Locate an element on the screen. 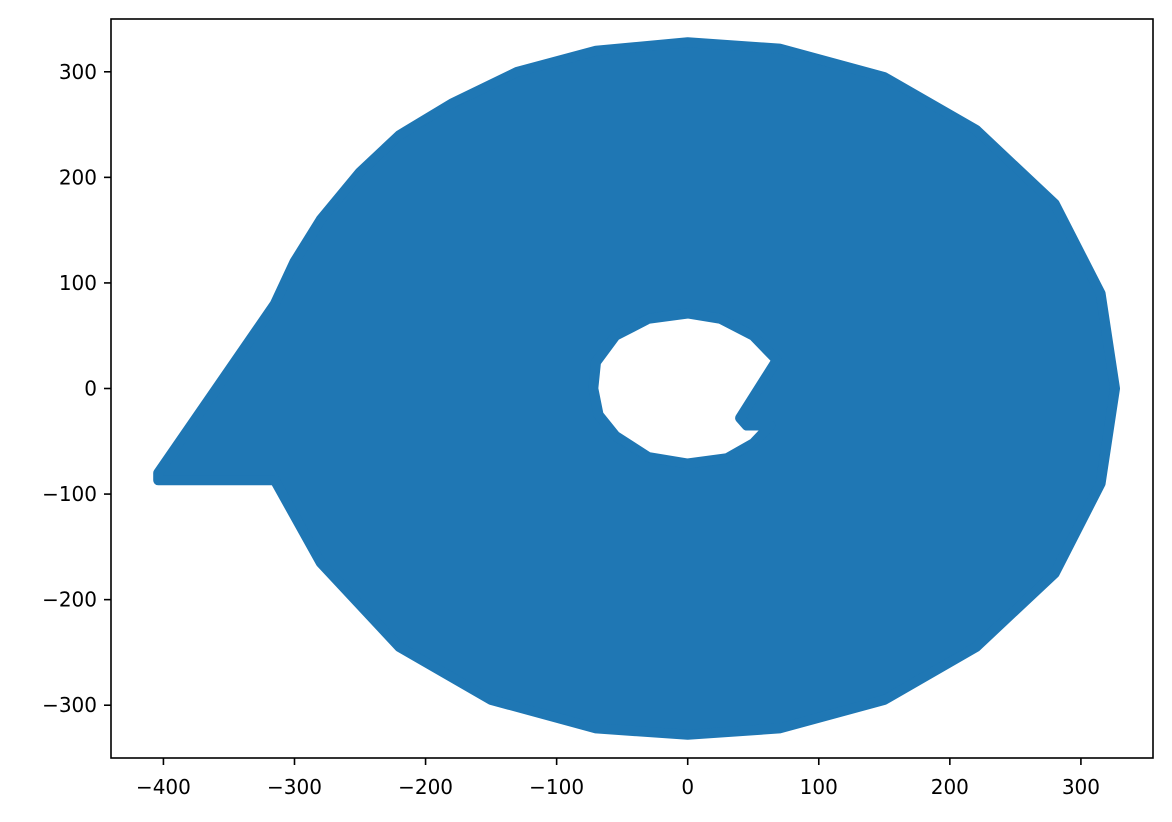 Image resolution: width=1172 pixels, height=822 pixels. y-tick-label: 200 is located at coordinates (78, 177).